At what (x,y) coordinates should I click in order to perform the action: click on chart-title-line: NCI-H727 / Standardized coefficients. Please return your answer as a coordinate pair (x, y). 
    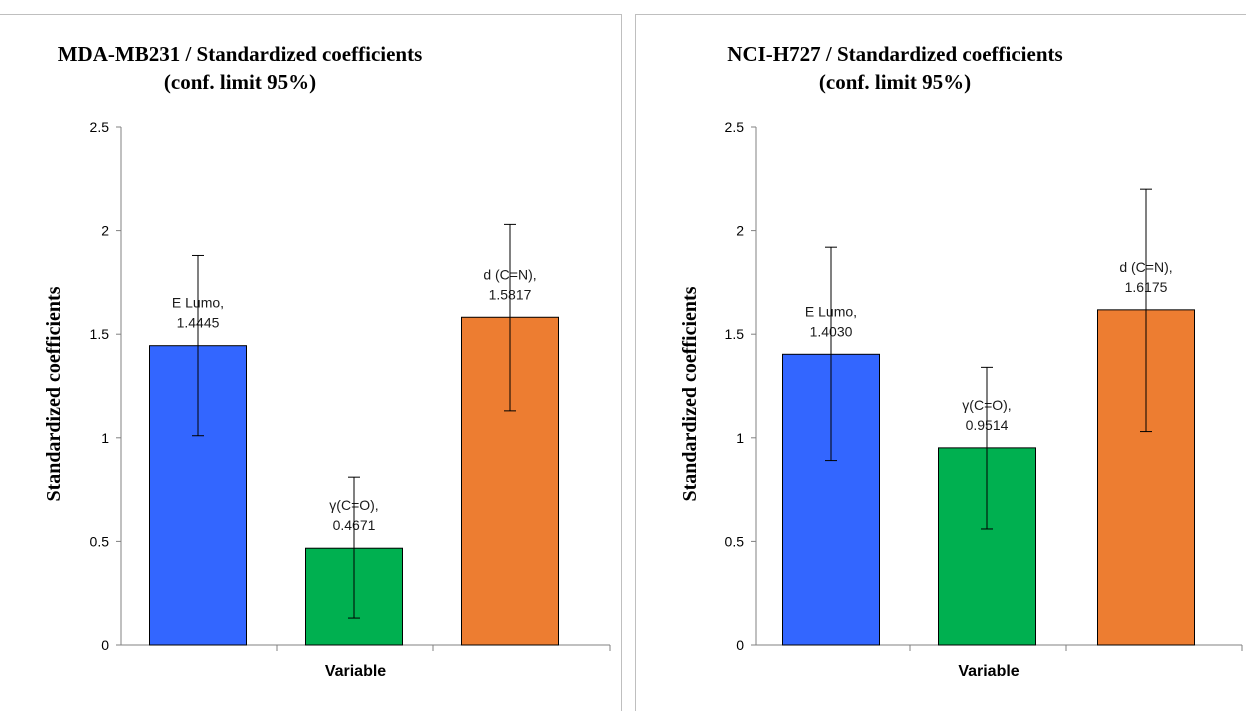
    Looking at the image, I should click on (894, 54).